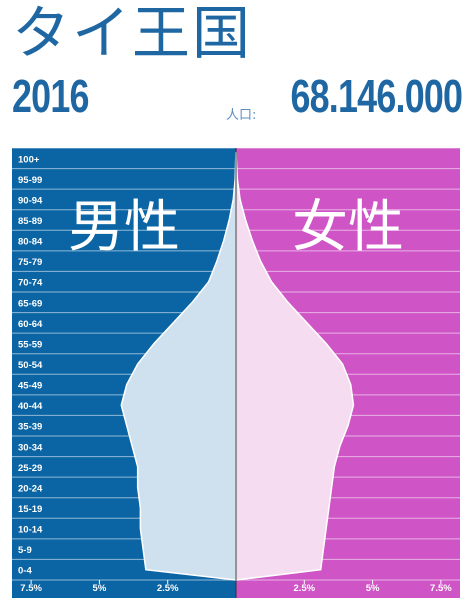  What do you see at coordinates (304, 588) in the screenshot?
I see `x-tick-label-right: 2.5%` at bounding box center [304, 588].